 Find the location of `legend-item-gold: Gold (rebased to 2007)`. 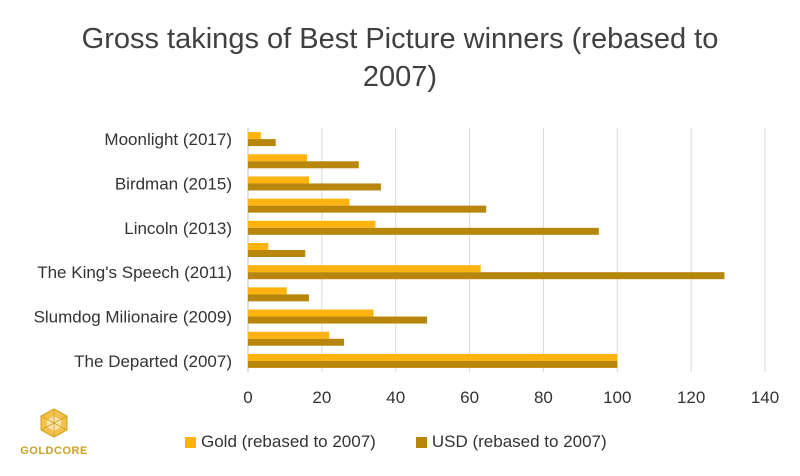

legend-item-gold: Gold (rebased to 2007) is located at coordinates (280, 442).